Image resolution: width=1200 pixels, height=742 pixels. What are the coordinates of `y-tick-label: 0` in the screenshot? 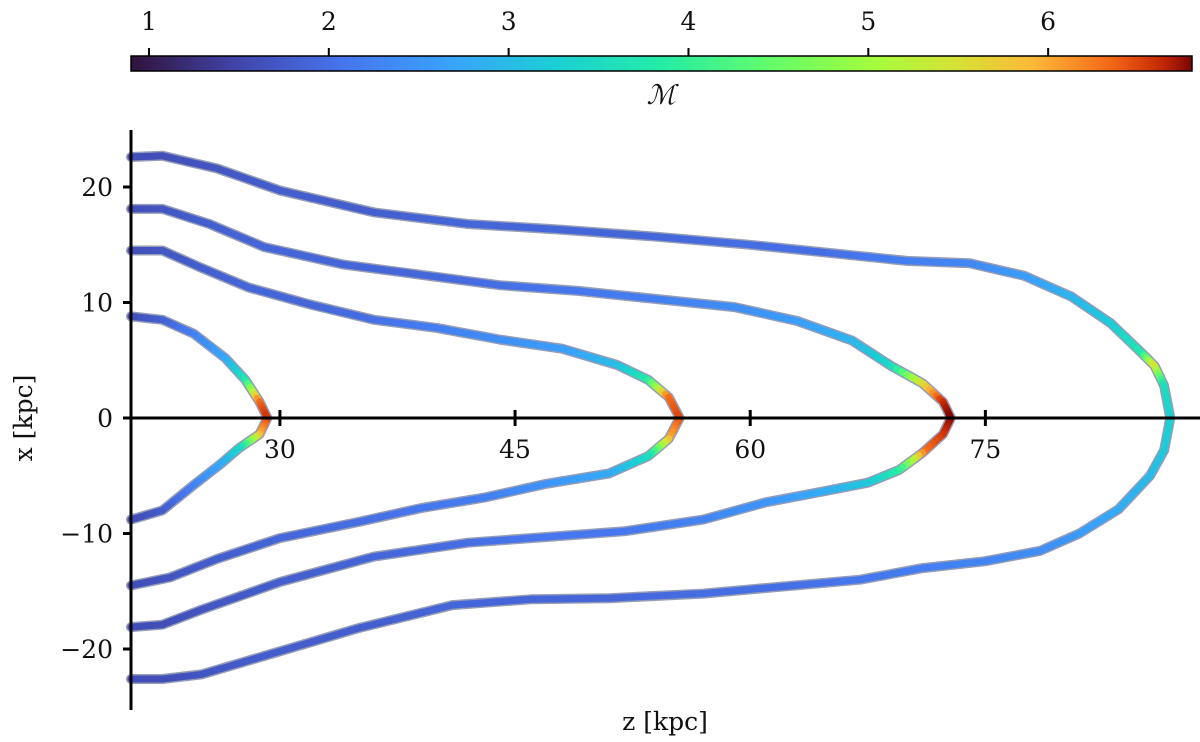 It's located at (105, 418).